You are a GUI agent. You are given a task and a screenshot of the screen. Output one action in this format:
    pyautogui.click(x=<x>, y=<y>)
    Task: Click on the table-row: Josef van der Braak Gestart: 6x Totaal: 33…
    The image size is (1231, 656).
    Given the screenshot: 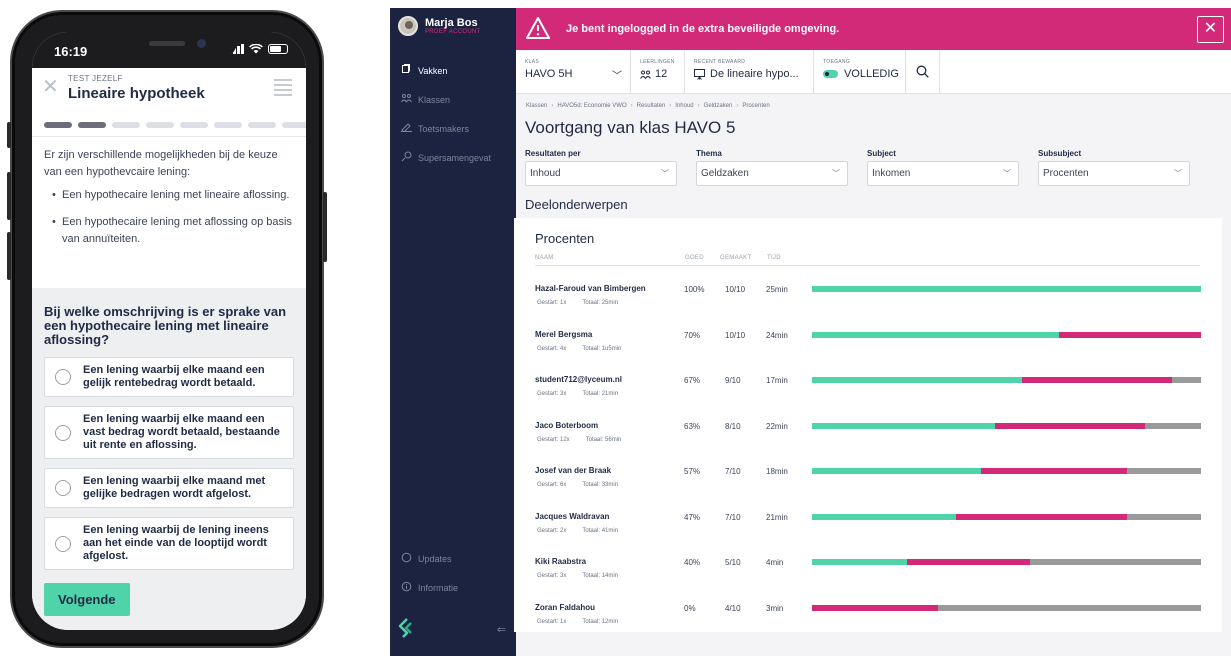 What is the action you would take?
    pyautogui.click(x=868, y=489)
    